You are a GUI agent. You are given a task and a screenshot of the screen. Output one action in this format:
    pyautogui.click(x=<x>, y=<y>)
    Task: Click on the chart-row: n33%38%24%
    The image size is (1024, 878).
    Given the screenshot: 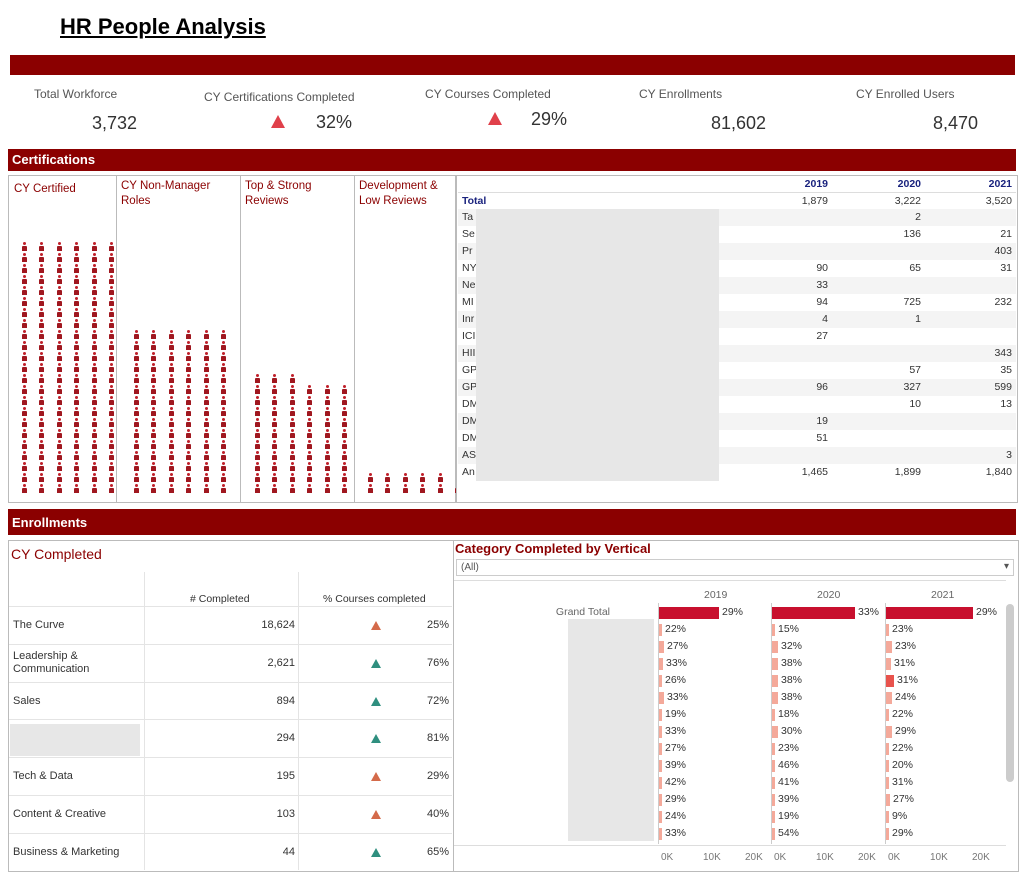 What is the action you would take?
    pyautogui.click(x=730, y=697)
    